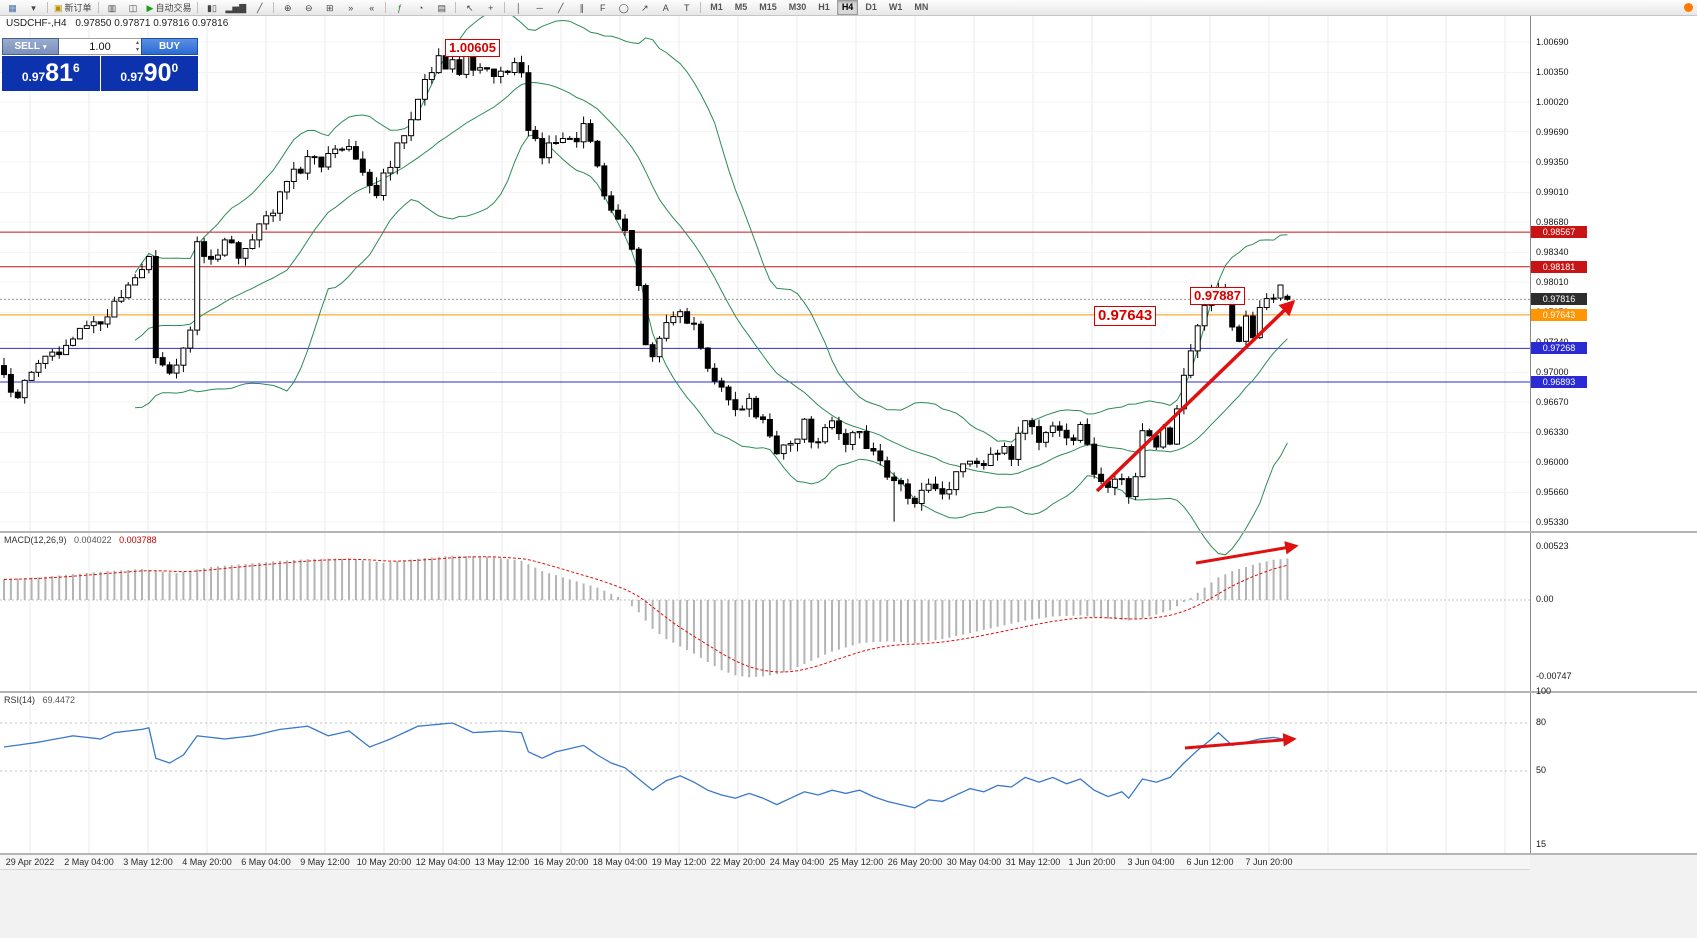 Image resolution: width=1697 pixels, height=938 pixels. I want to click on bar-chart-button: ▂▅▇, so click(235, 8).